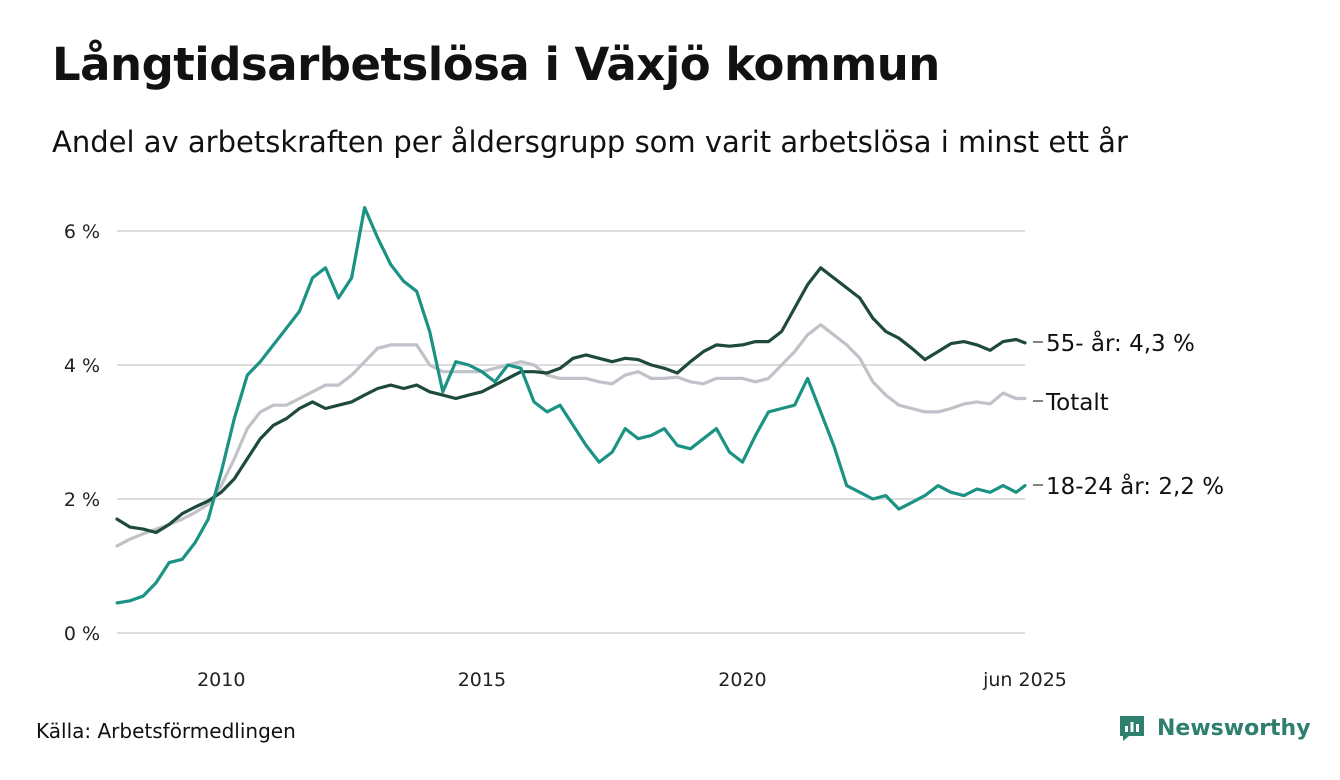  I want to click on x-tick-label: 2015, so click(482, 680).